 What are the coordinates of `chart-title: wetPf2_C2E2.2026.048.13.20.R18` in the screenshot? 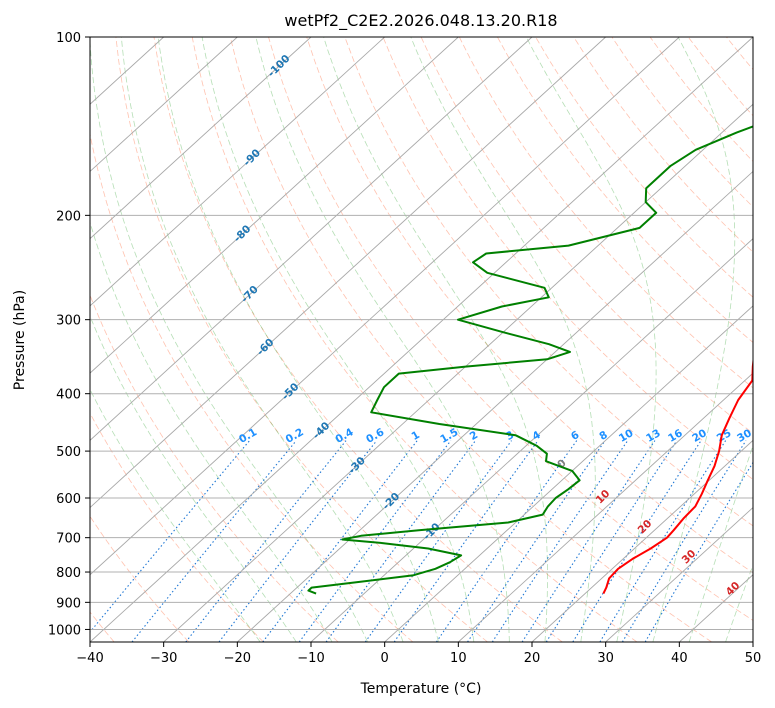 It's located at (420, 21).